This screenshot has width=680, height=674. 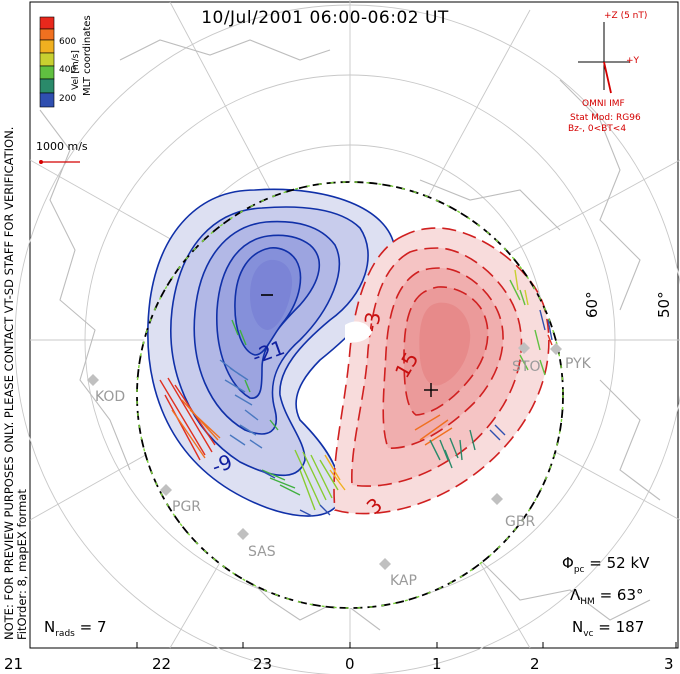 I want to click on stat-phi-pc: Φpc = 52 kV, so click(x=605, y=565).